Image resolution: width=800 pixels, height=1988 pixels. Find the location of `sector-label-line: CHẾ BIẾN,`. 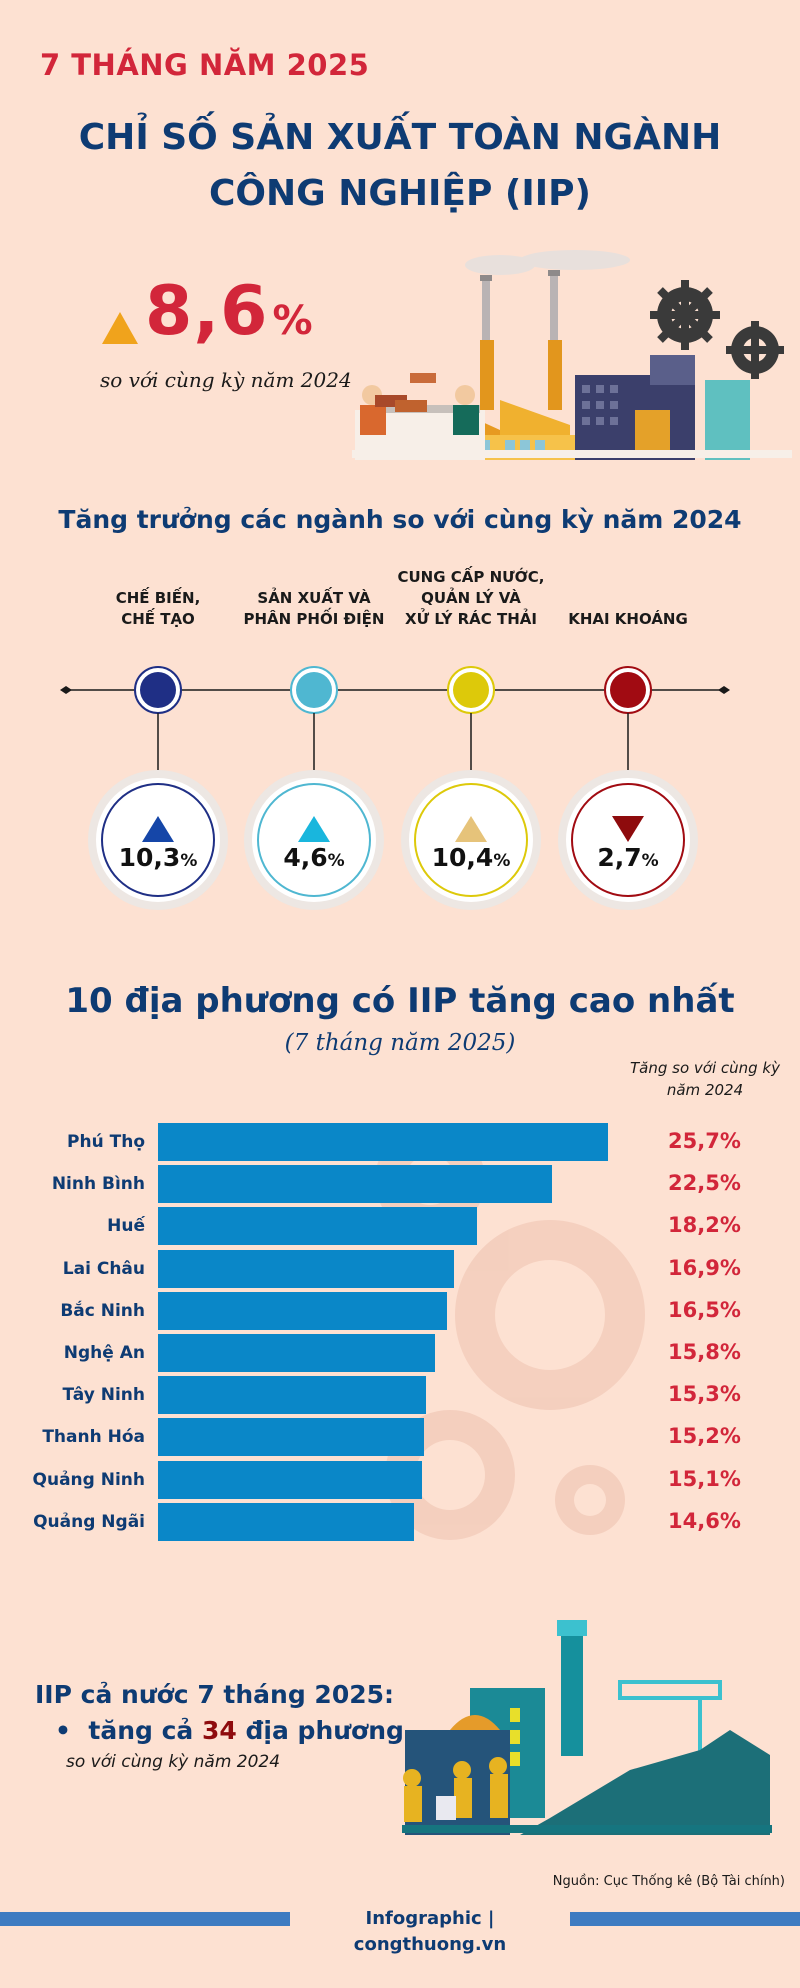

sector-label-line: CHẾ BIẾN, is located at coordinates (158, 598).